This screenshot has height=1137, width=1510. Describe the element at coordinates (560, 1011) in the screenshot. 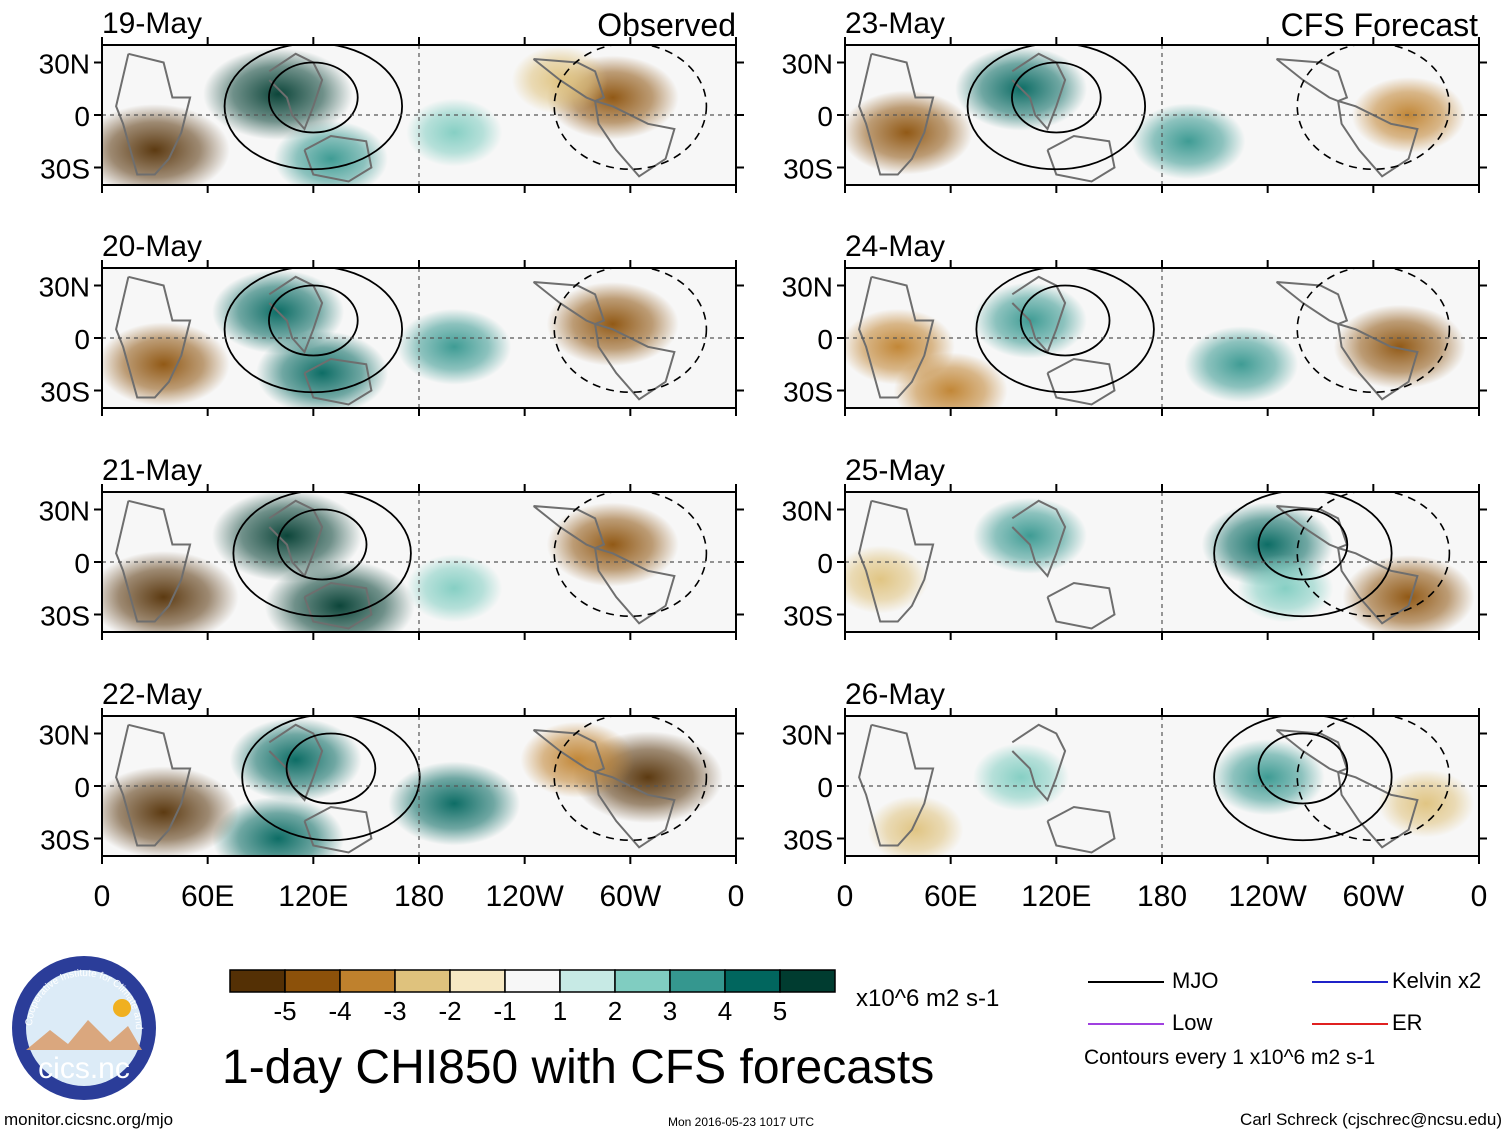

I see `colorbar-label: 1` at that location.